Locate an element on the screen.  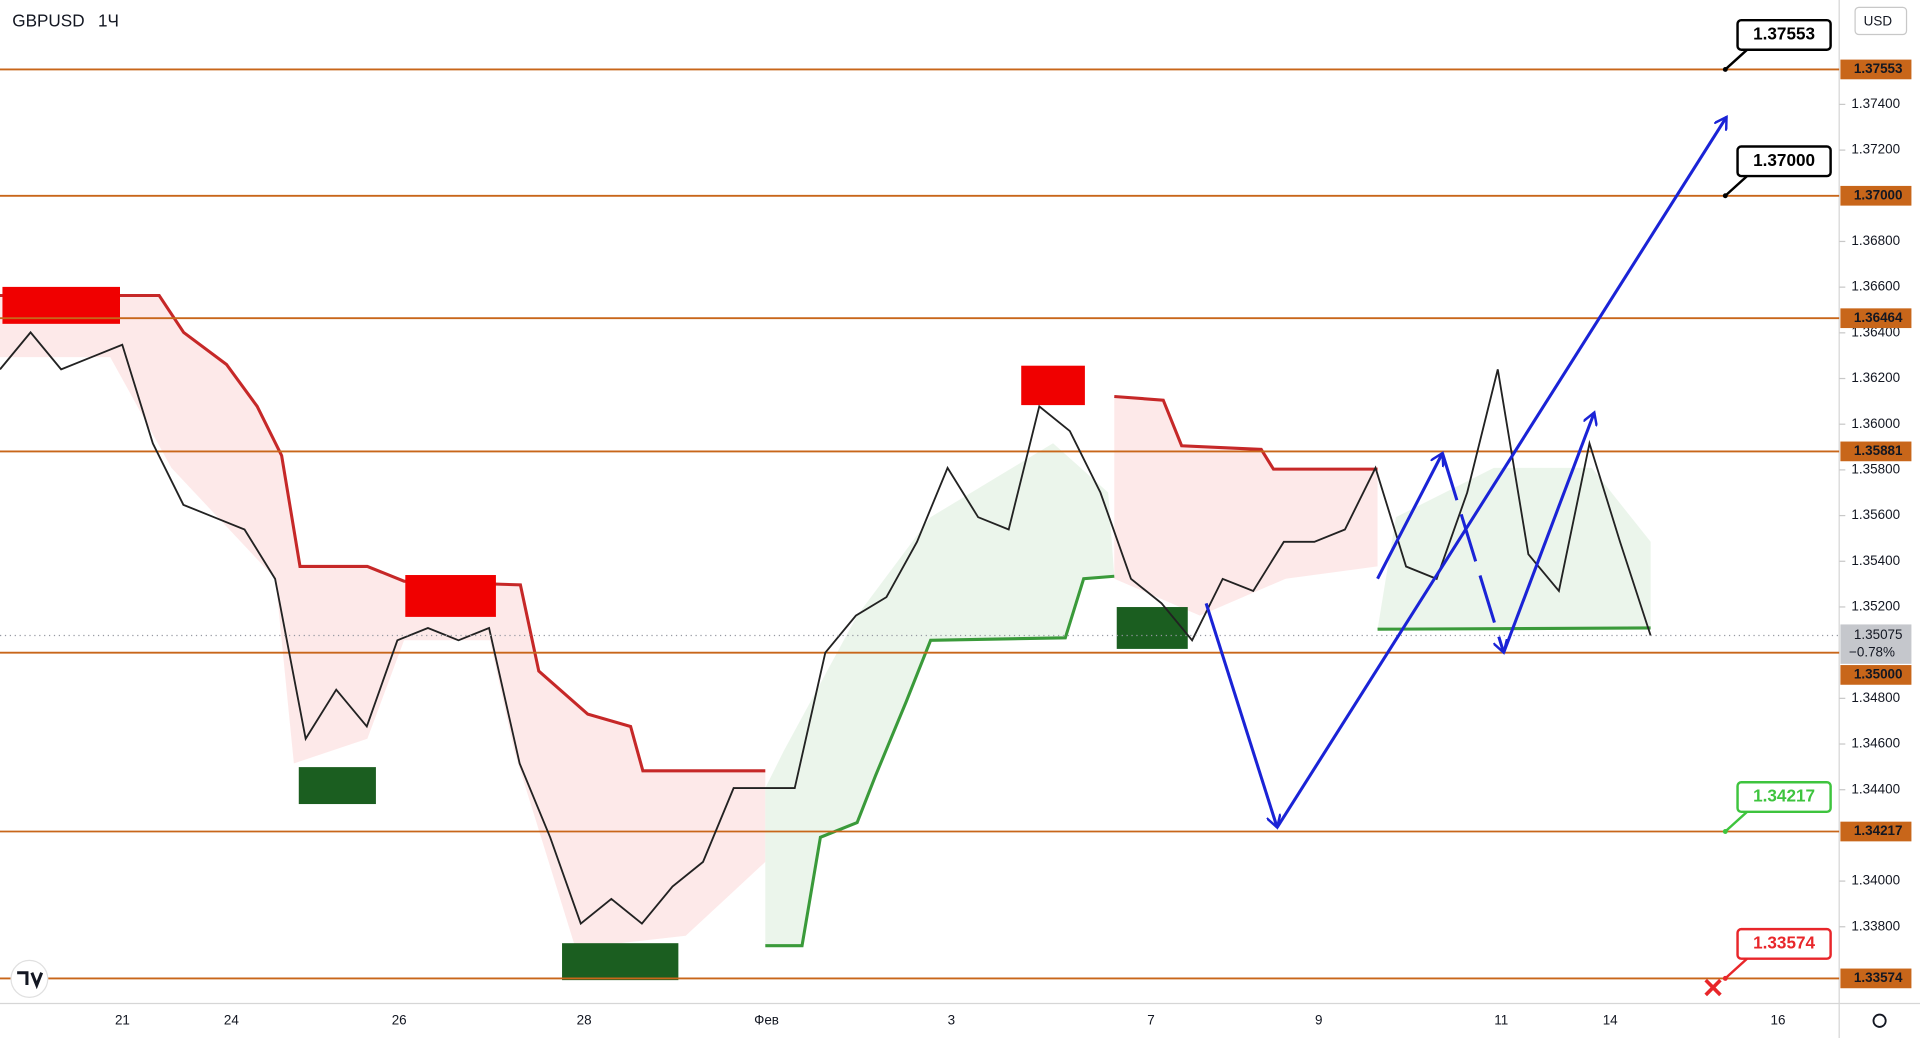
y-tick-label: 1.36800 is located at coordinates (1875, 240).